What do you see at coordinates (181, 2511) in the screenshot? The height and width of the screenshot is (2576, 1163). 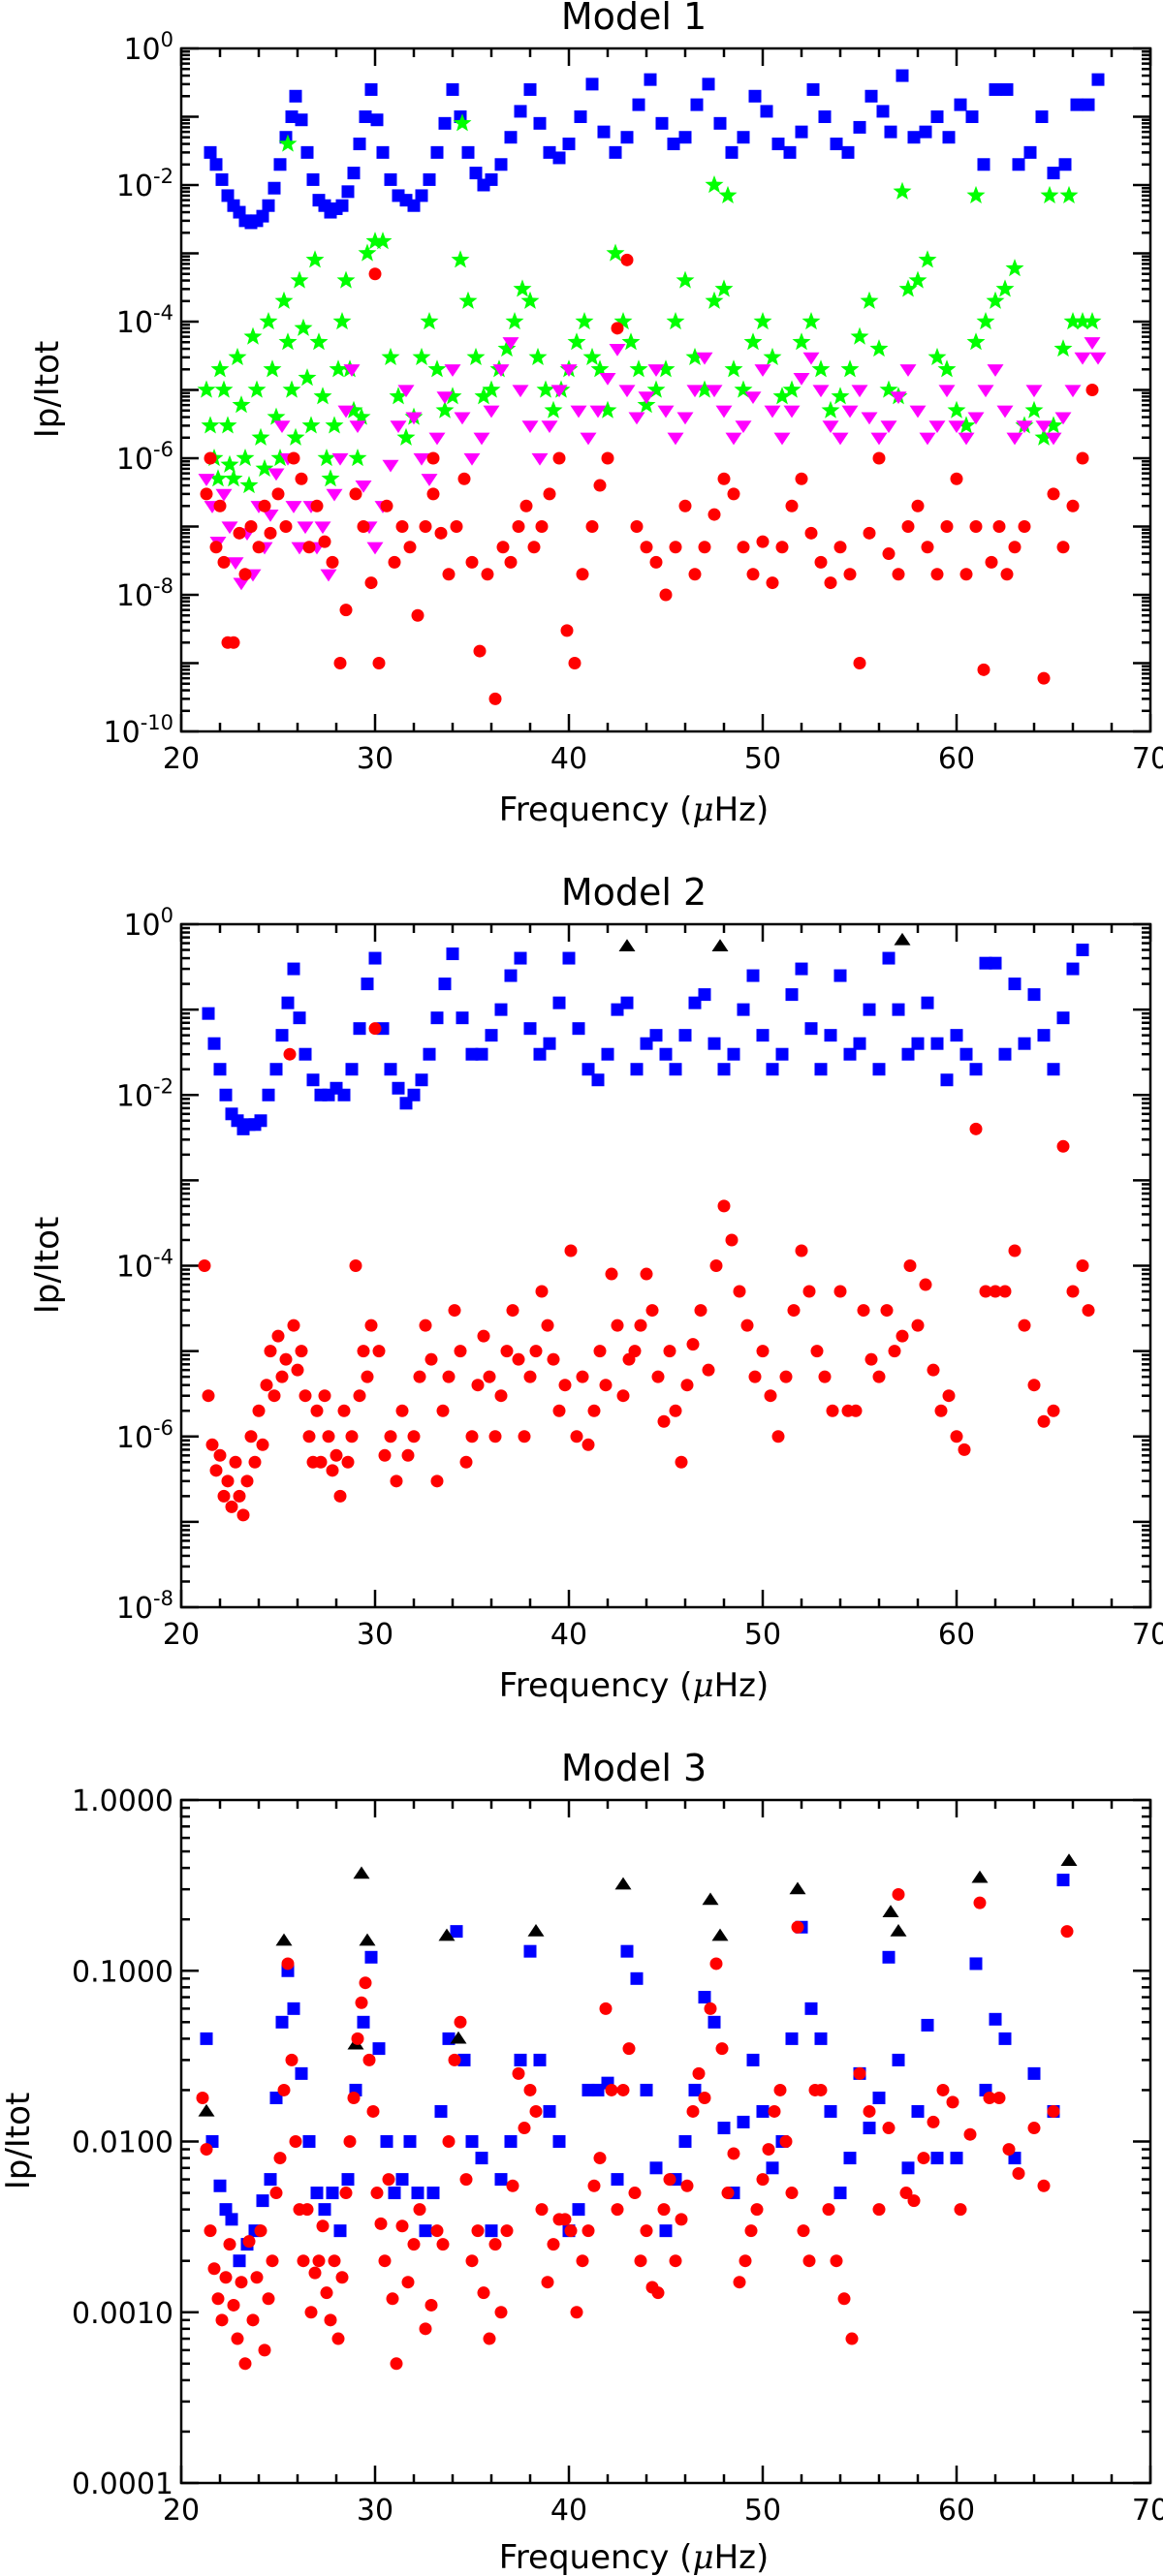 I see `x-tick-label: 20` at bounding box center [181, 2511].